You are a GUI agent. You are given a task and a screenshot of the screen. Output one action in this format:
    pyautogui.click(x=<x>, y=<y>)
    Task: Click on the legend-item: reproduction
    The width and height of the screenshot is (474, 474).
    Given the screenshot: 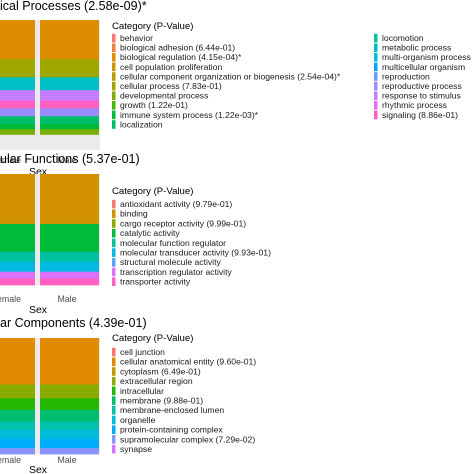 What is the action you would take?
    pyautogui.click(x=406, y=76)
    